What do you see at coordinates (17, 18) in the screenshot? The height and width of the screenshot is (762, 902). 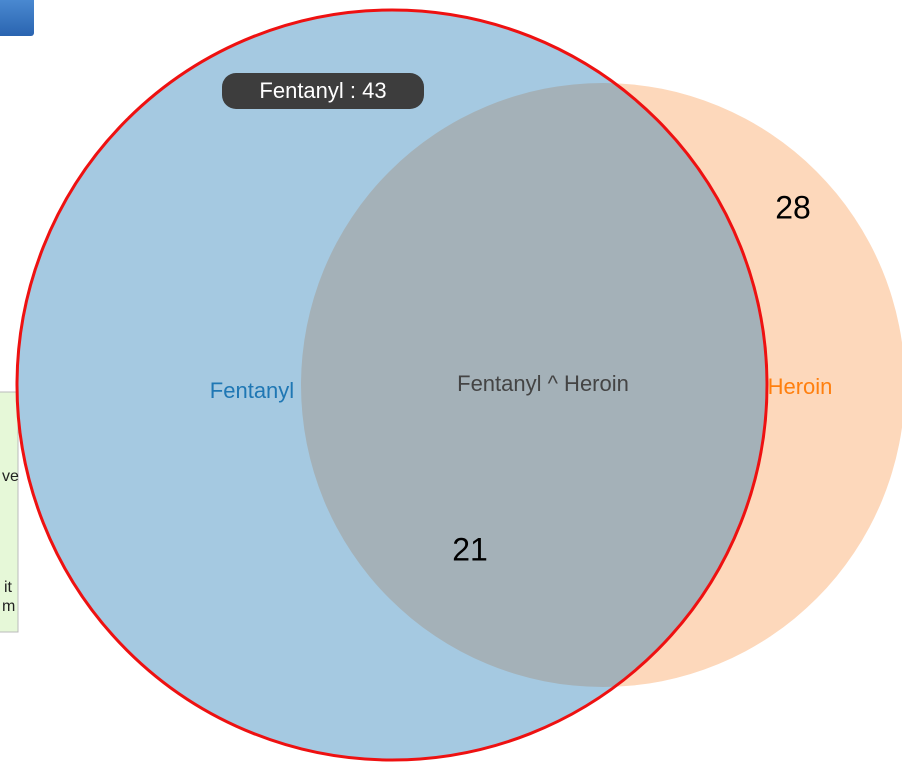 I see `toolbar-button` at bounding box center [17, 18].